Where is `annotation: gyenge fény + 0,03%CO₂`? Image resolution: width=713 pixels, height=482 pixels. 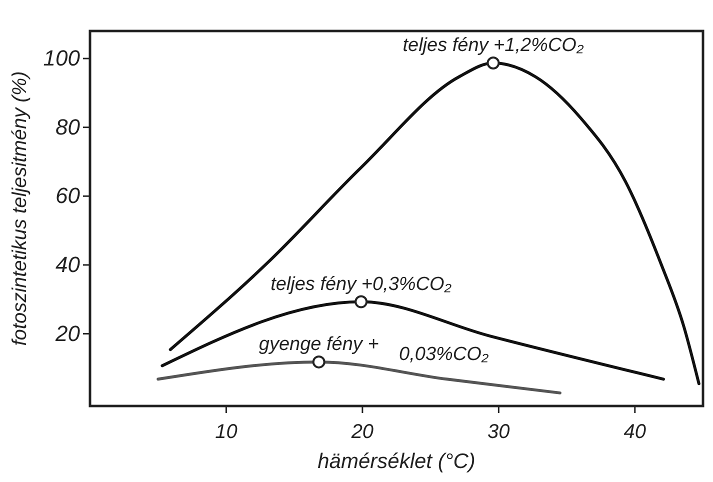 annotation: gyenge fény + 0,03%CO₂ is located at coordinates (374, 349).